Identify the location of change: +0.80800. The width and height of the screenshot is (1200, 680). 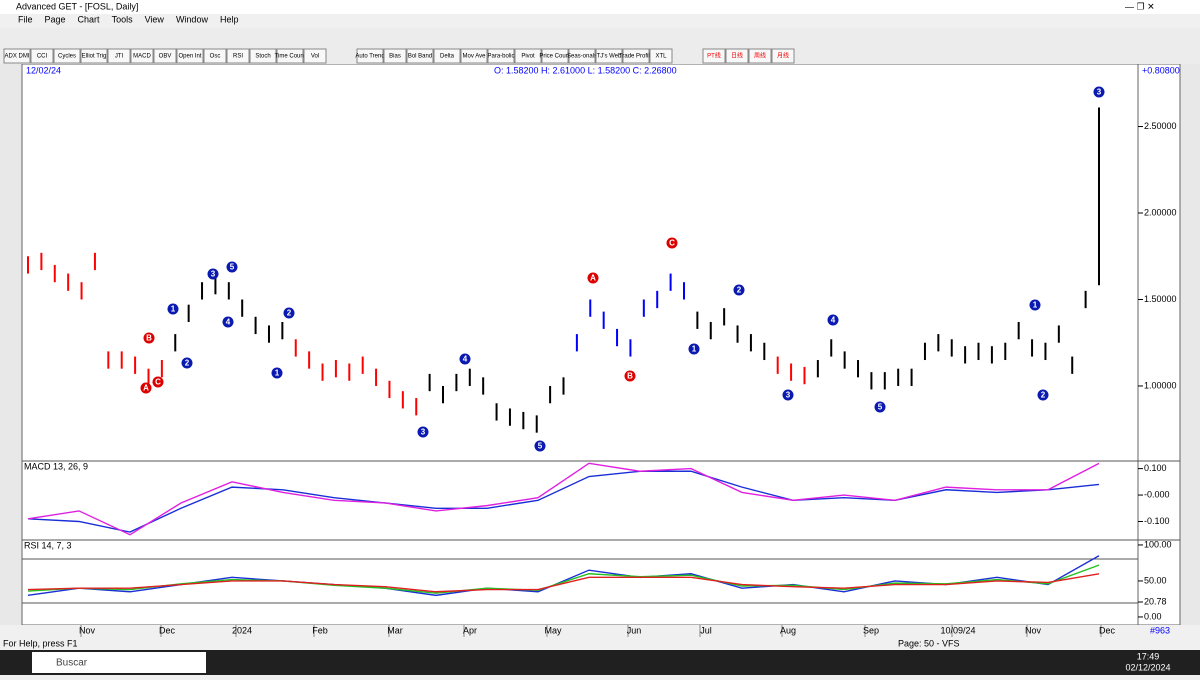
(1161, 70).